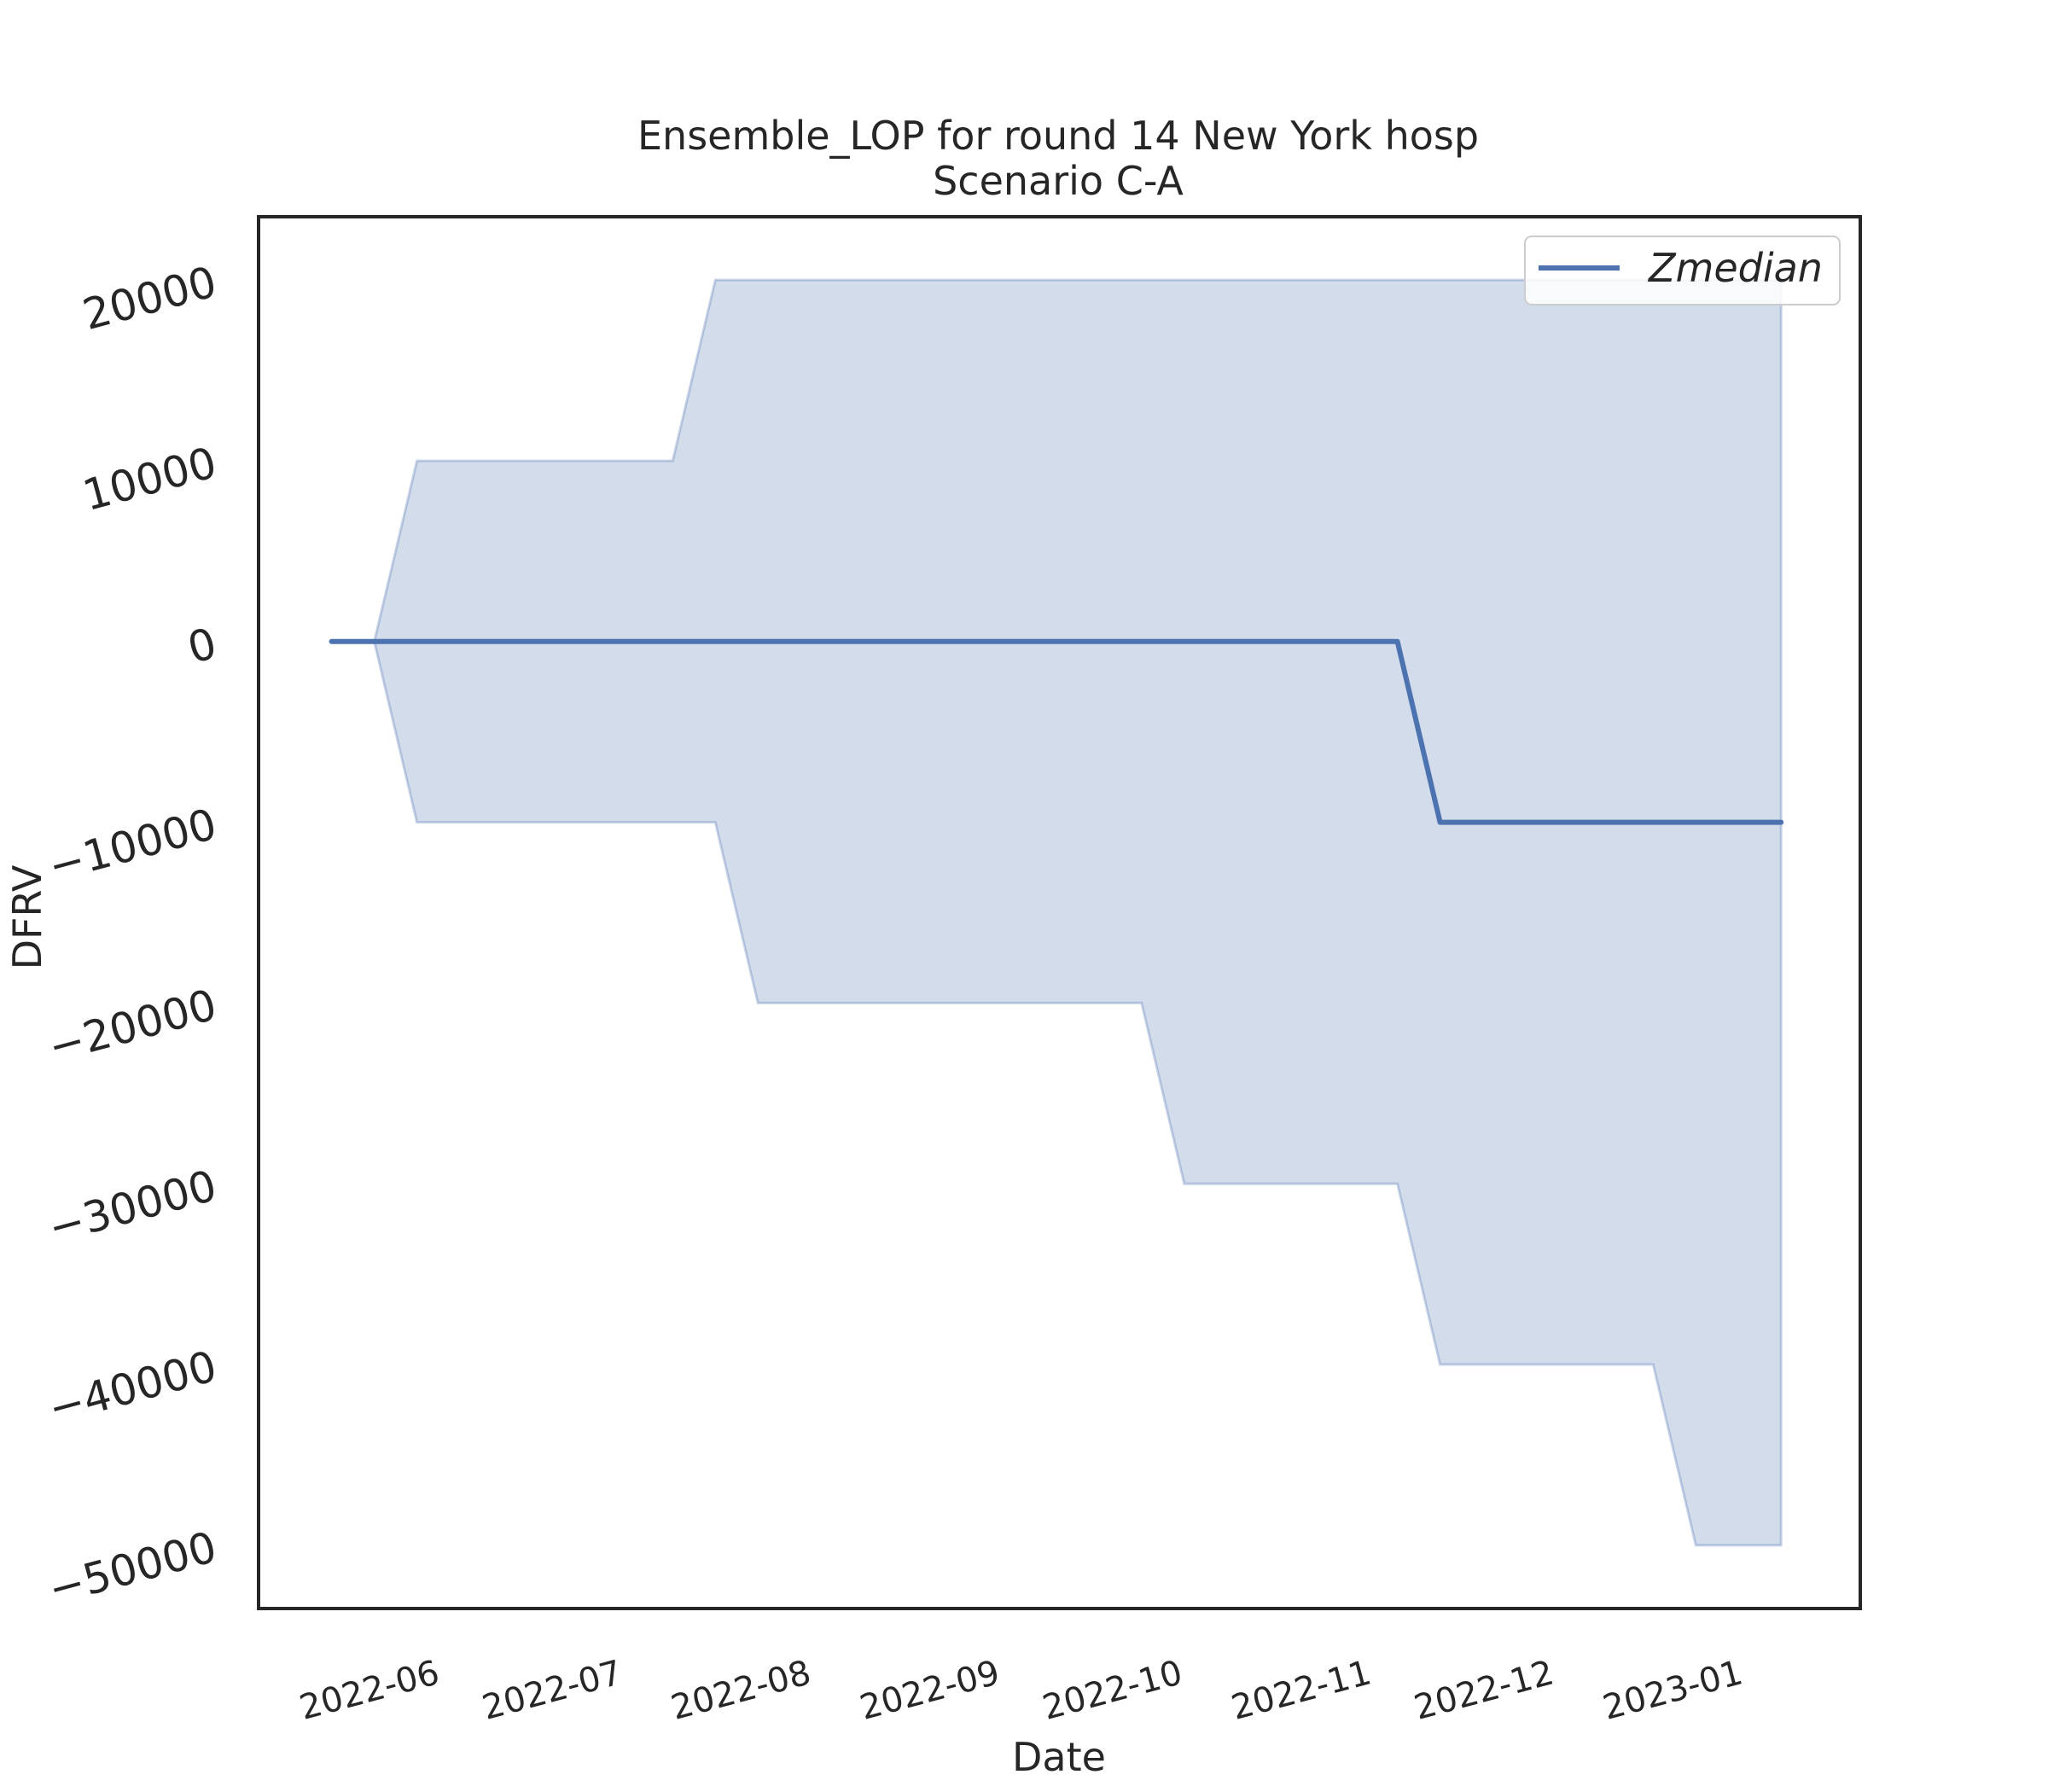 The width and height of the screenshot is (2048, 1792). What do you see at coordinates (133, 1207) in the screenshot?
I see `y-tick-label: −30000` at bounding box center [133, 1207].